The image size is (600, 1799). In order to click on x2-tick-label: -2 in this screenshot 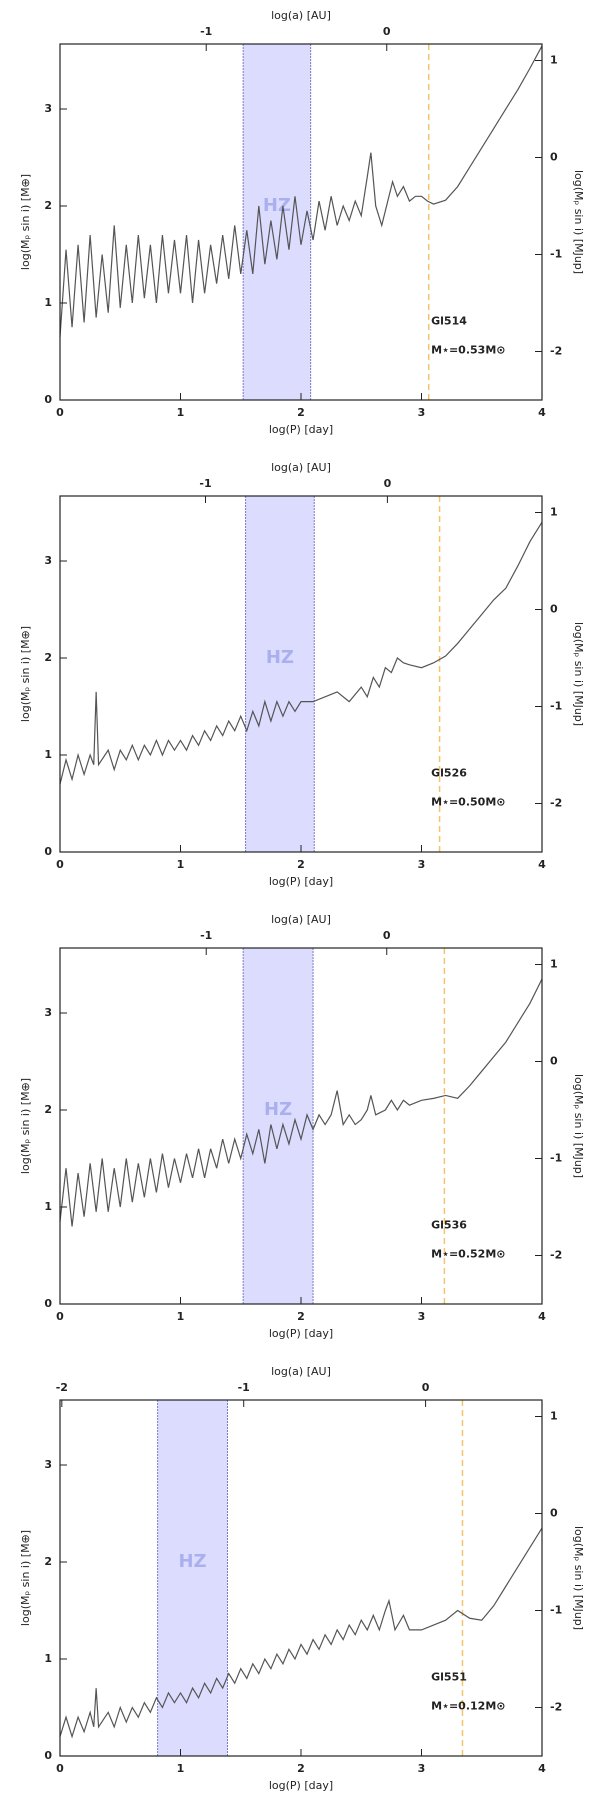, I will do `click(62, 1387)`.